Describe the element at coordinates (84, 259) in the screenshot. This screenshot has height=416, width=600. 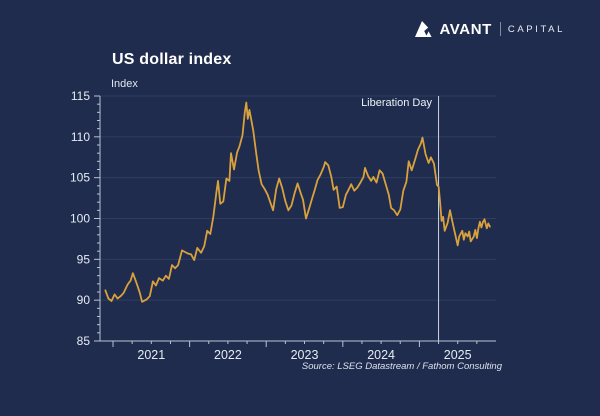
I see `y-tick-label: 95` at that location.